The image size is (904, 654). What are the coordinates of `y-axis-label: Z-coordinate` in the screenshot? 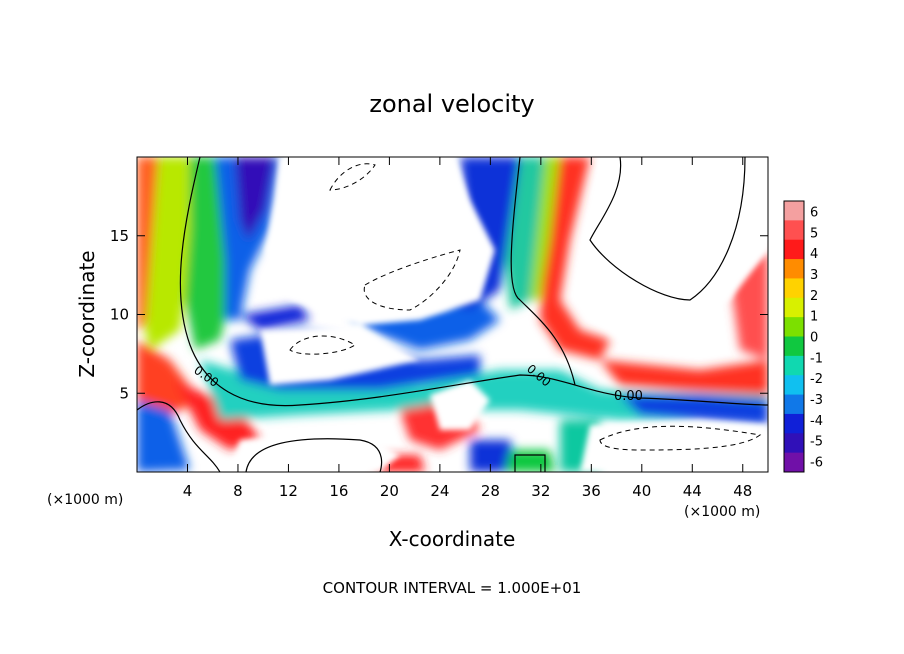 It's located at (87, 313).